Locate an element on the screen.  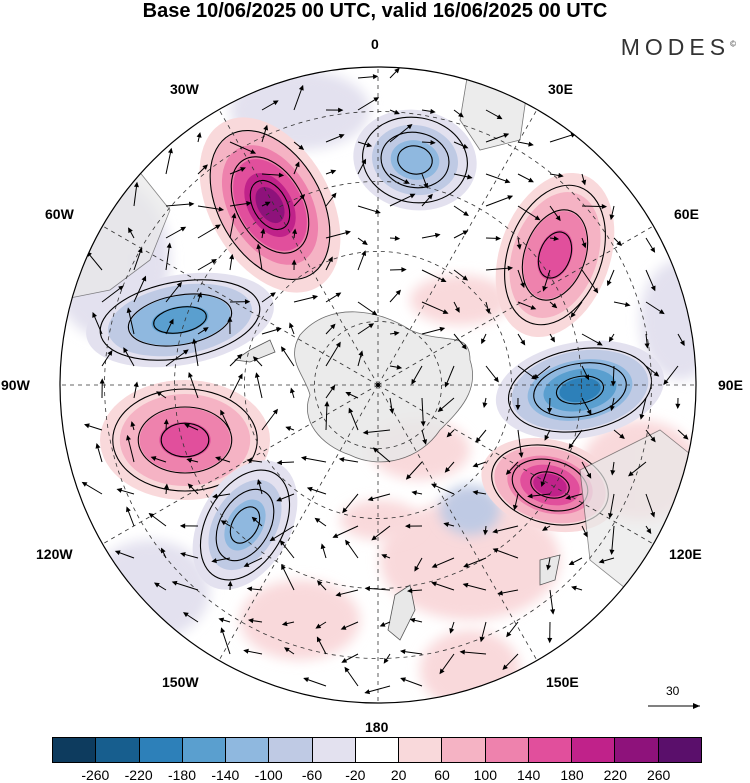
lon-label-30e: 30E is located at coordinates (560, 89).